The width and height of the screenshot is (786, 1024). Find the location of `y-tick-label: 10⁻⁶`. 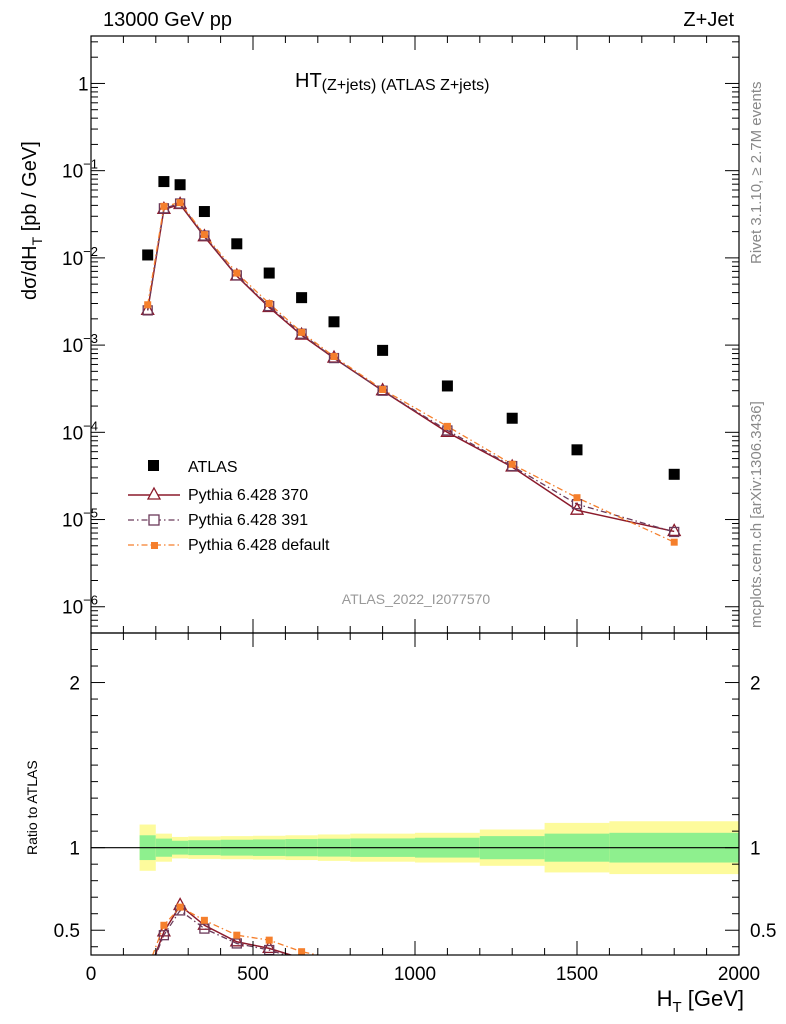

y-tick-label: 10⁻⁶ is located at coordinates (80, 606).